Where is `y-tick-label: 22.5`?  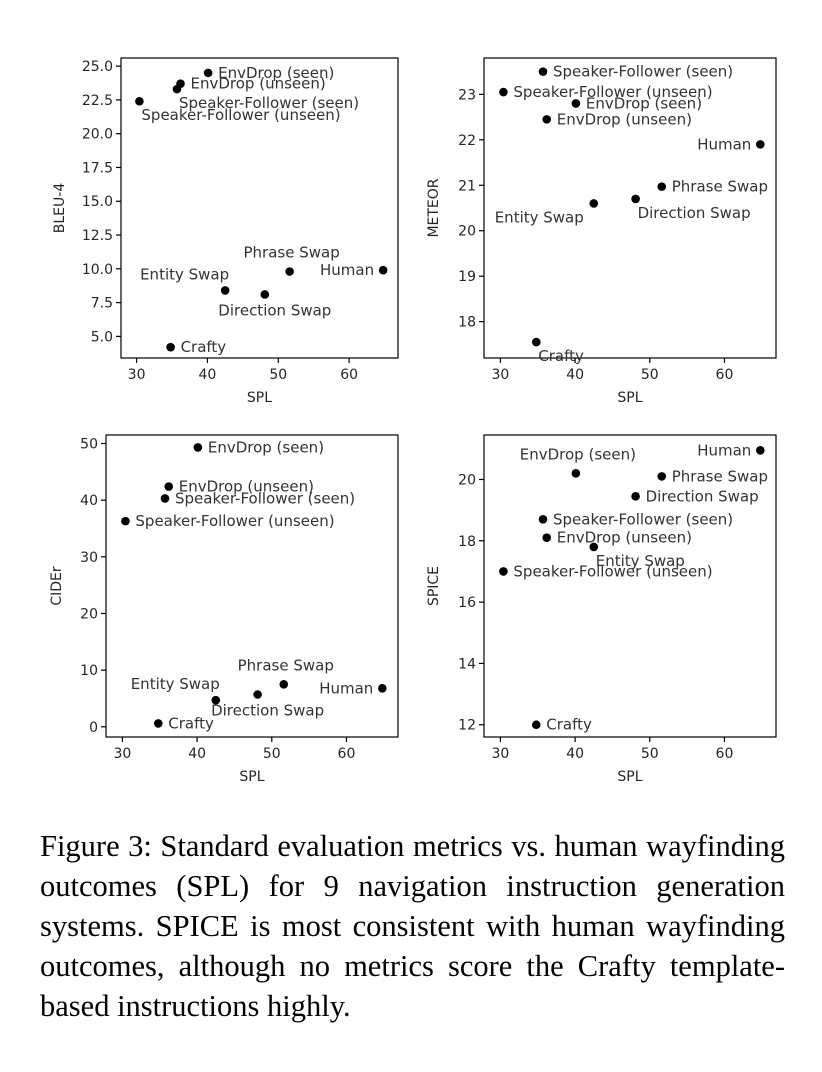
y-tick-label: 22.5 is located at coordinates (97, 101).